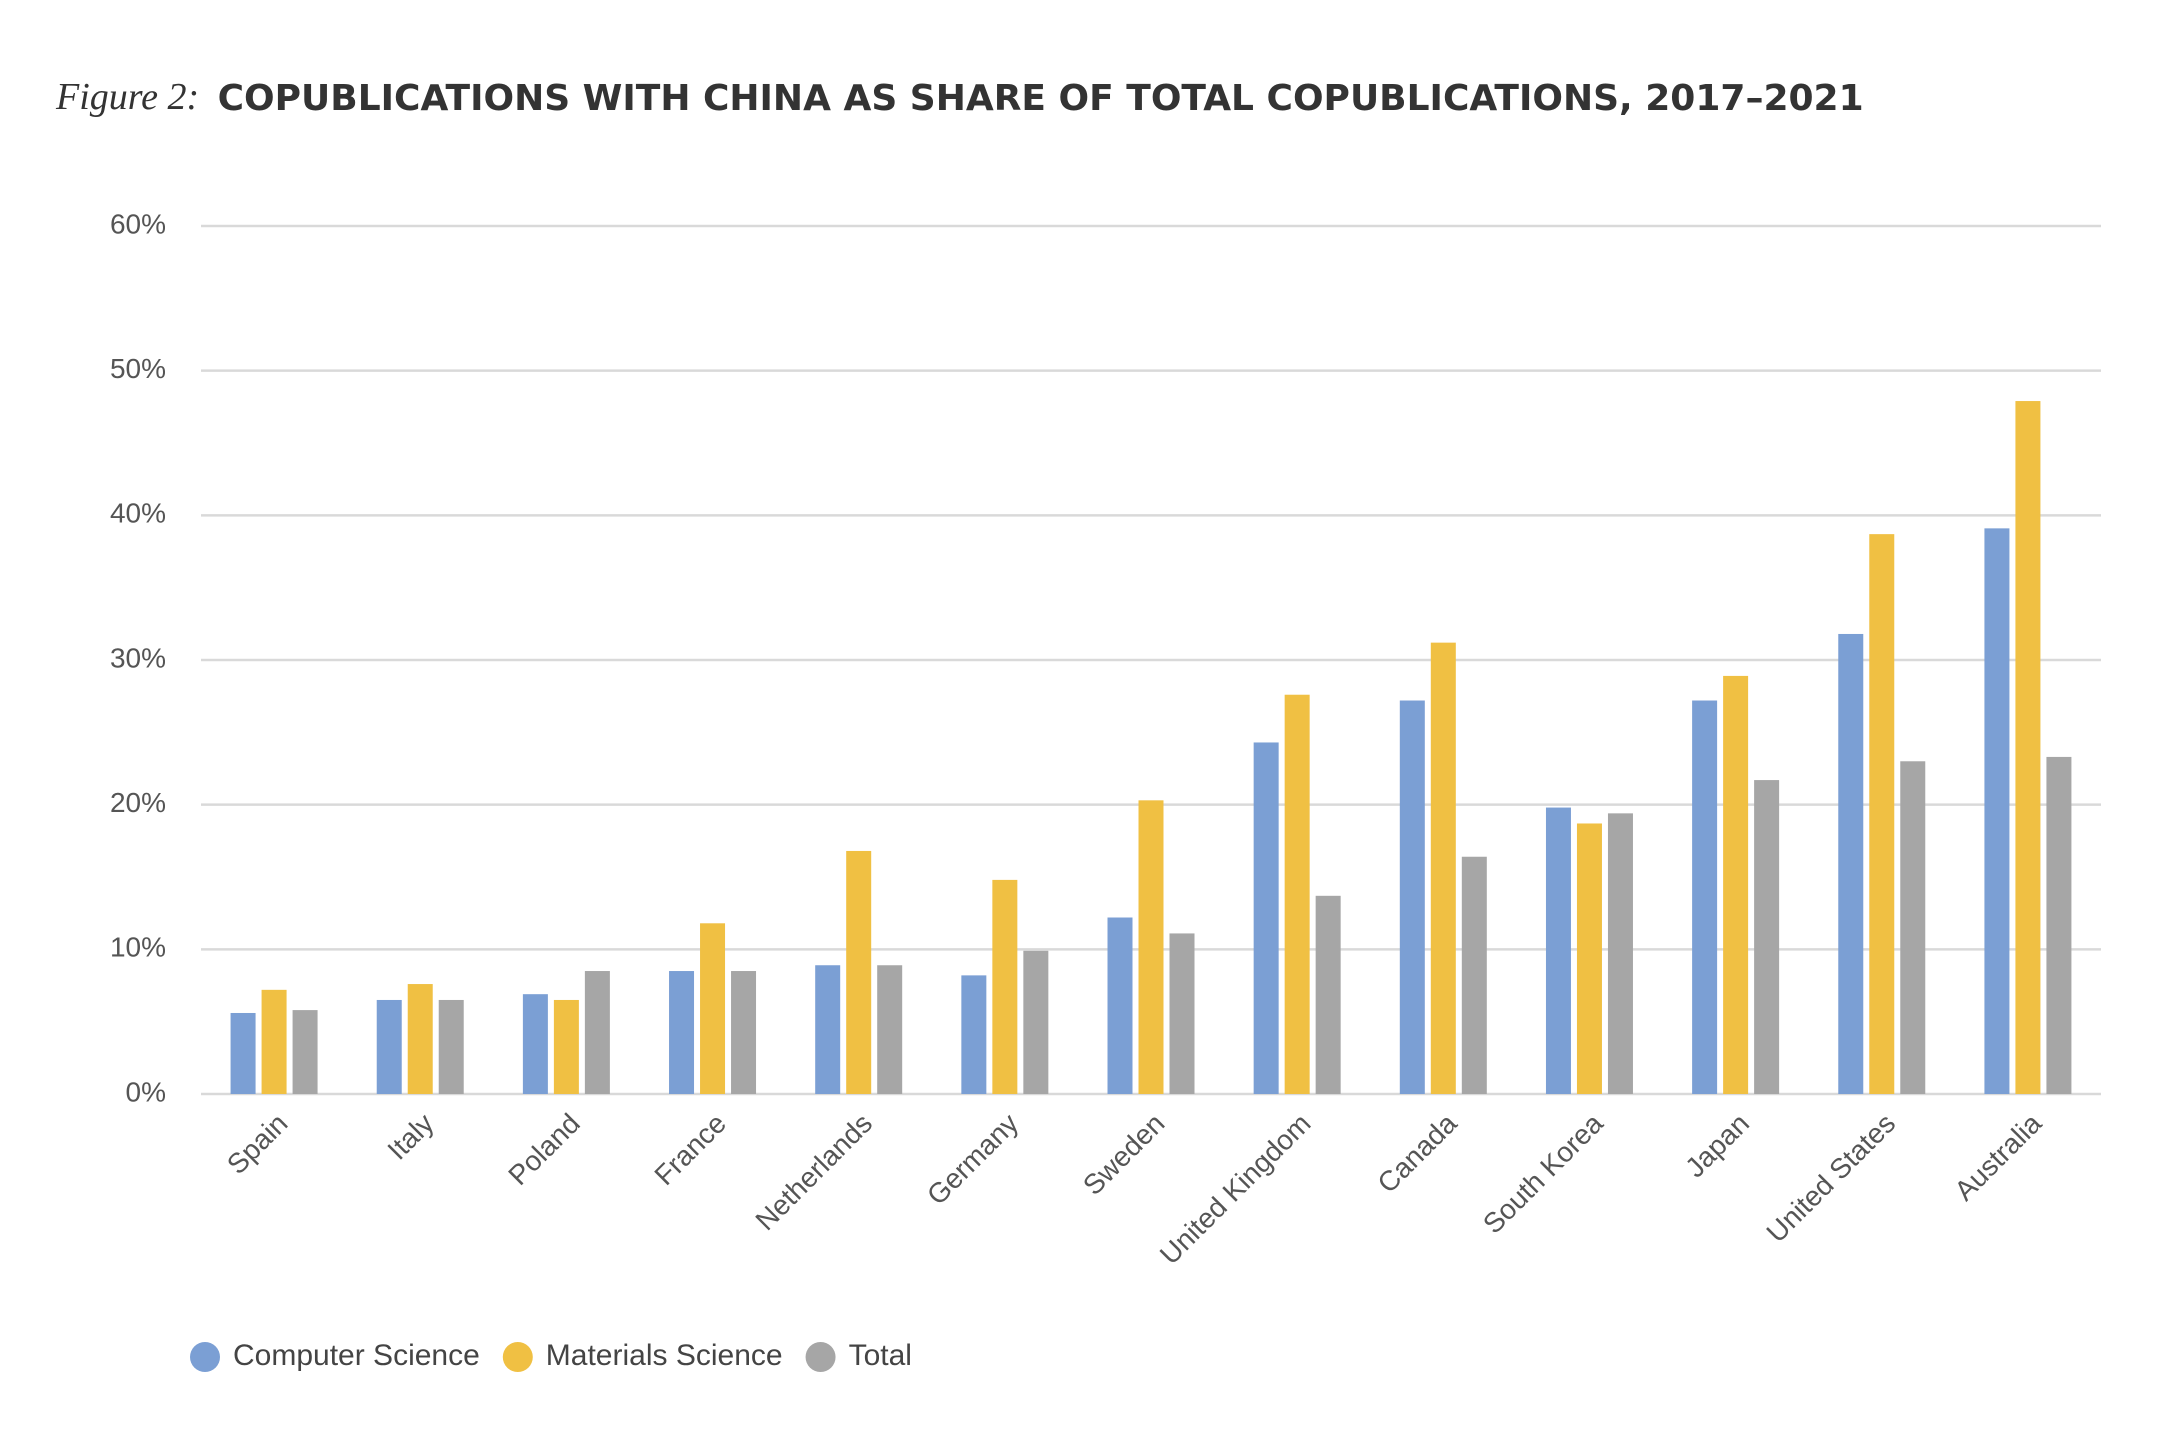 This screenshot has width=2175, height=1432. I want to click on x-tick-label: Canada, so click(1417, 1153).